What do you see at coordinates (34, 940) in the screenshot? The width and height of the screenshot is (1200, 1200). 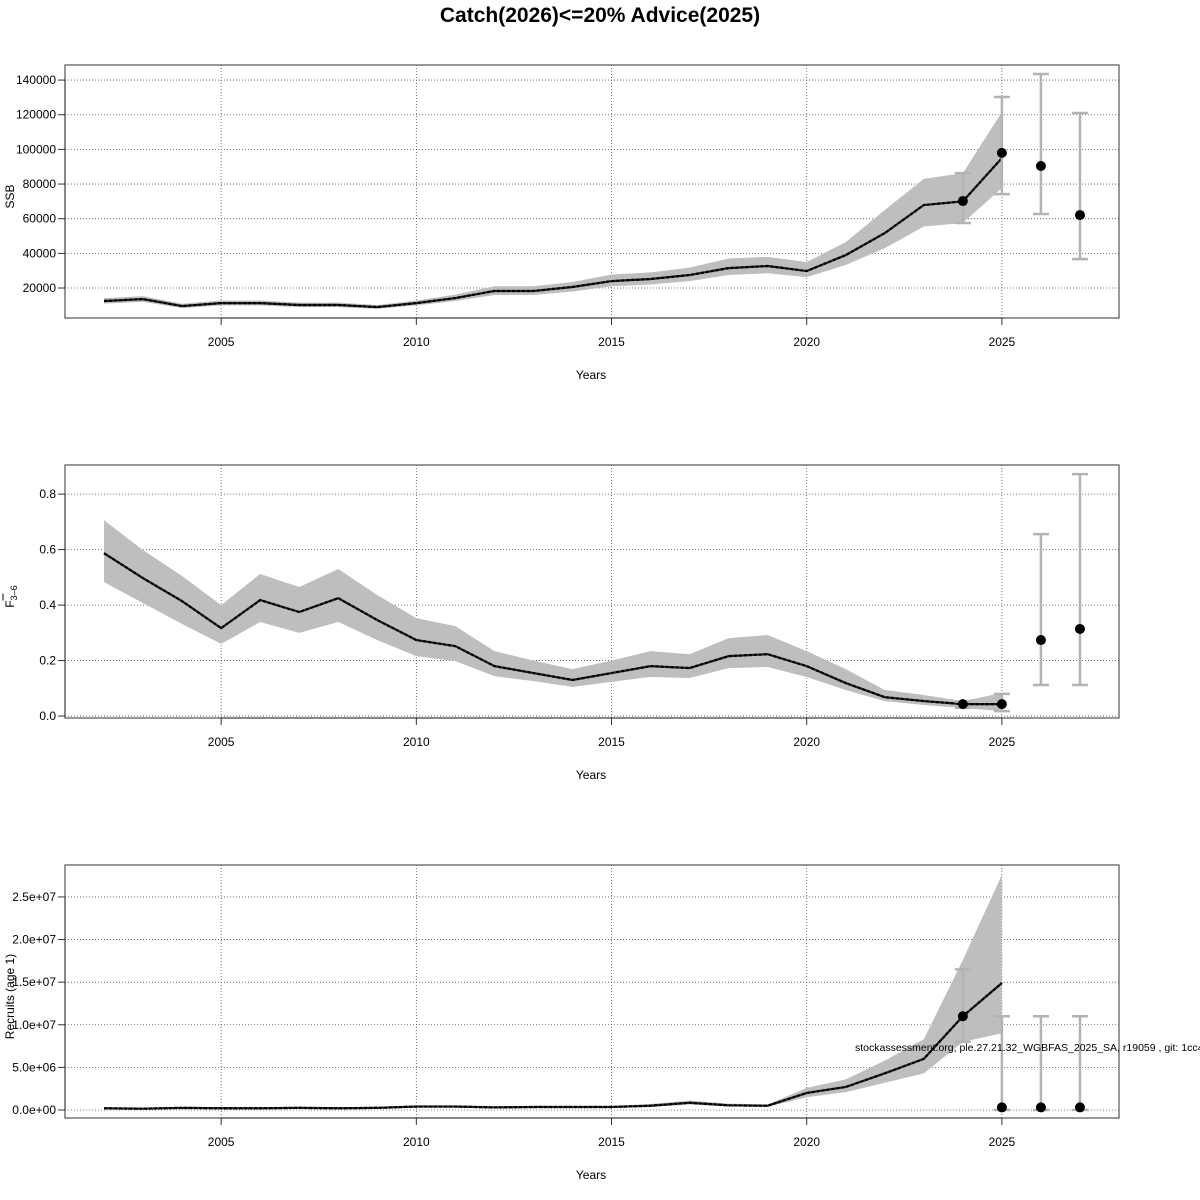 I see `y-tick-label: 2.0e+07` at bounding box center [34, 940].